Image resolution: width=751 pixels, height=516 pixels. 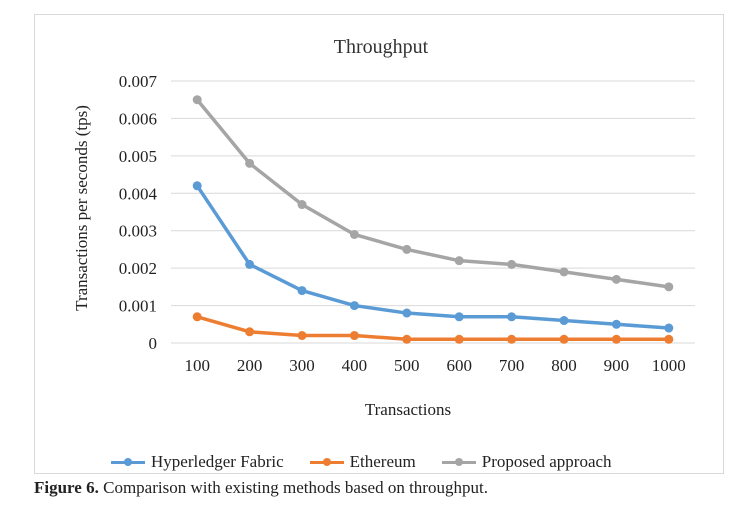 What do you see at coordinates (138, 193) in the screenshot?
I see `y-tick-label: 0.004` at bounding box center [138, 193].